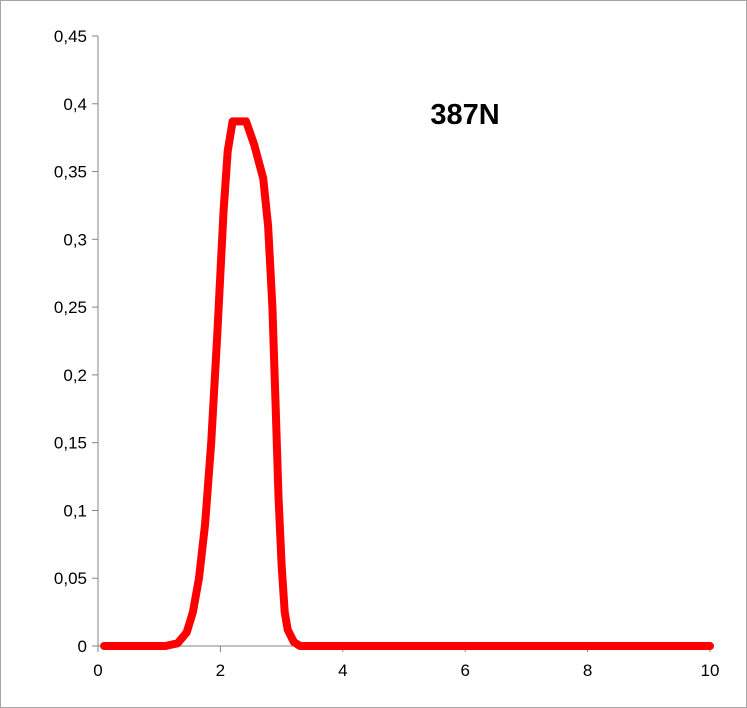  Describe the element at coordinates (75, 375) in the screenshot. I see `y-tick-label: 0,2` at that location.